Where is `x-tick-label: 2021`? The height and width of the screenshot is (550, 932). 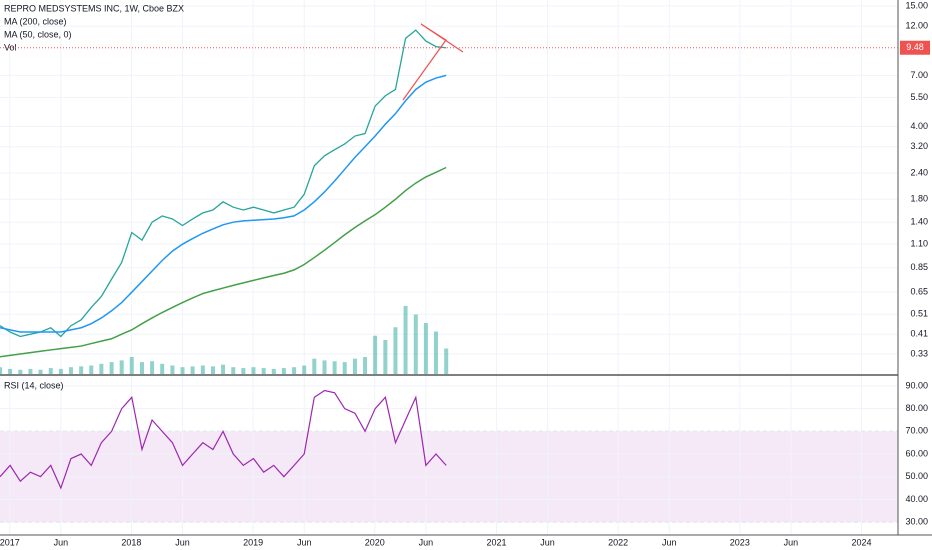
x-tick-label: 2021 is located at coordinates (496, 542).